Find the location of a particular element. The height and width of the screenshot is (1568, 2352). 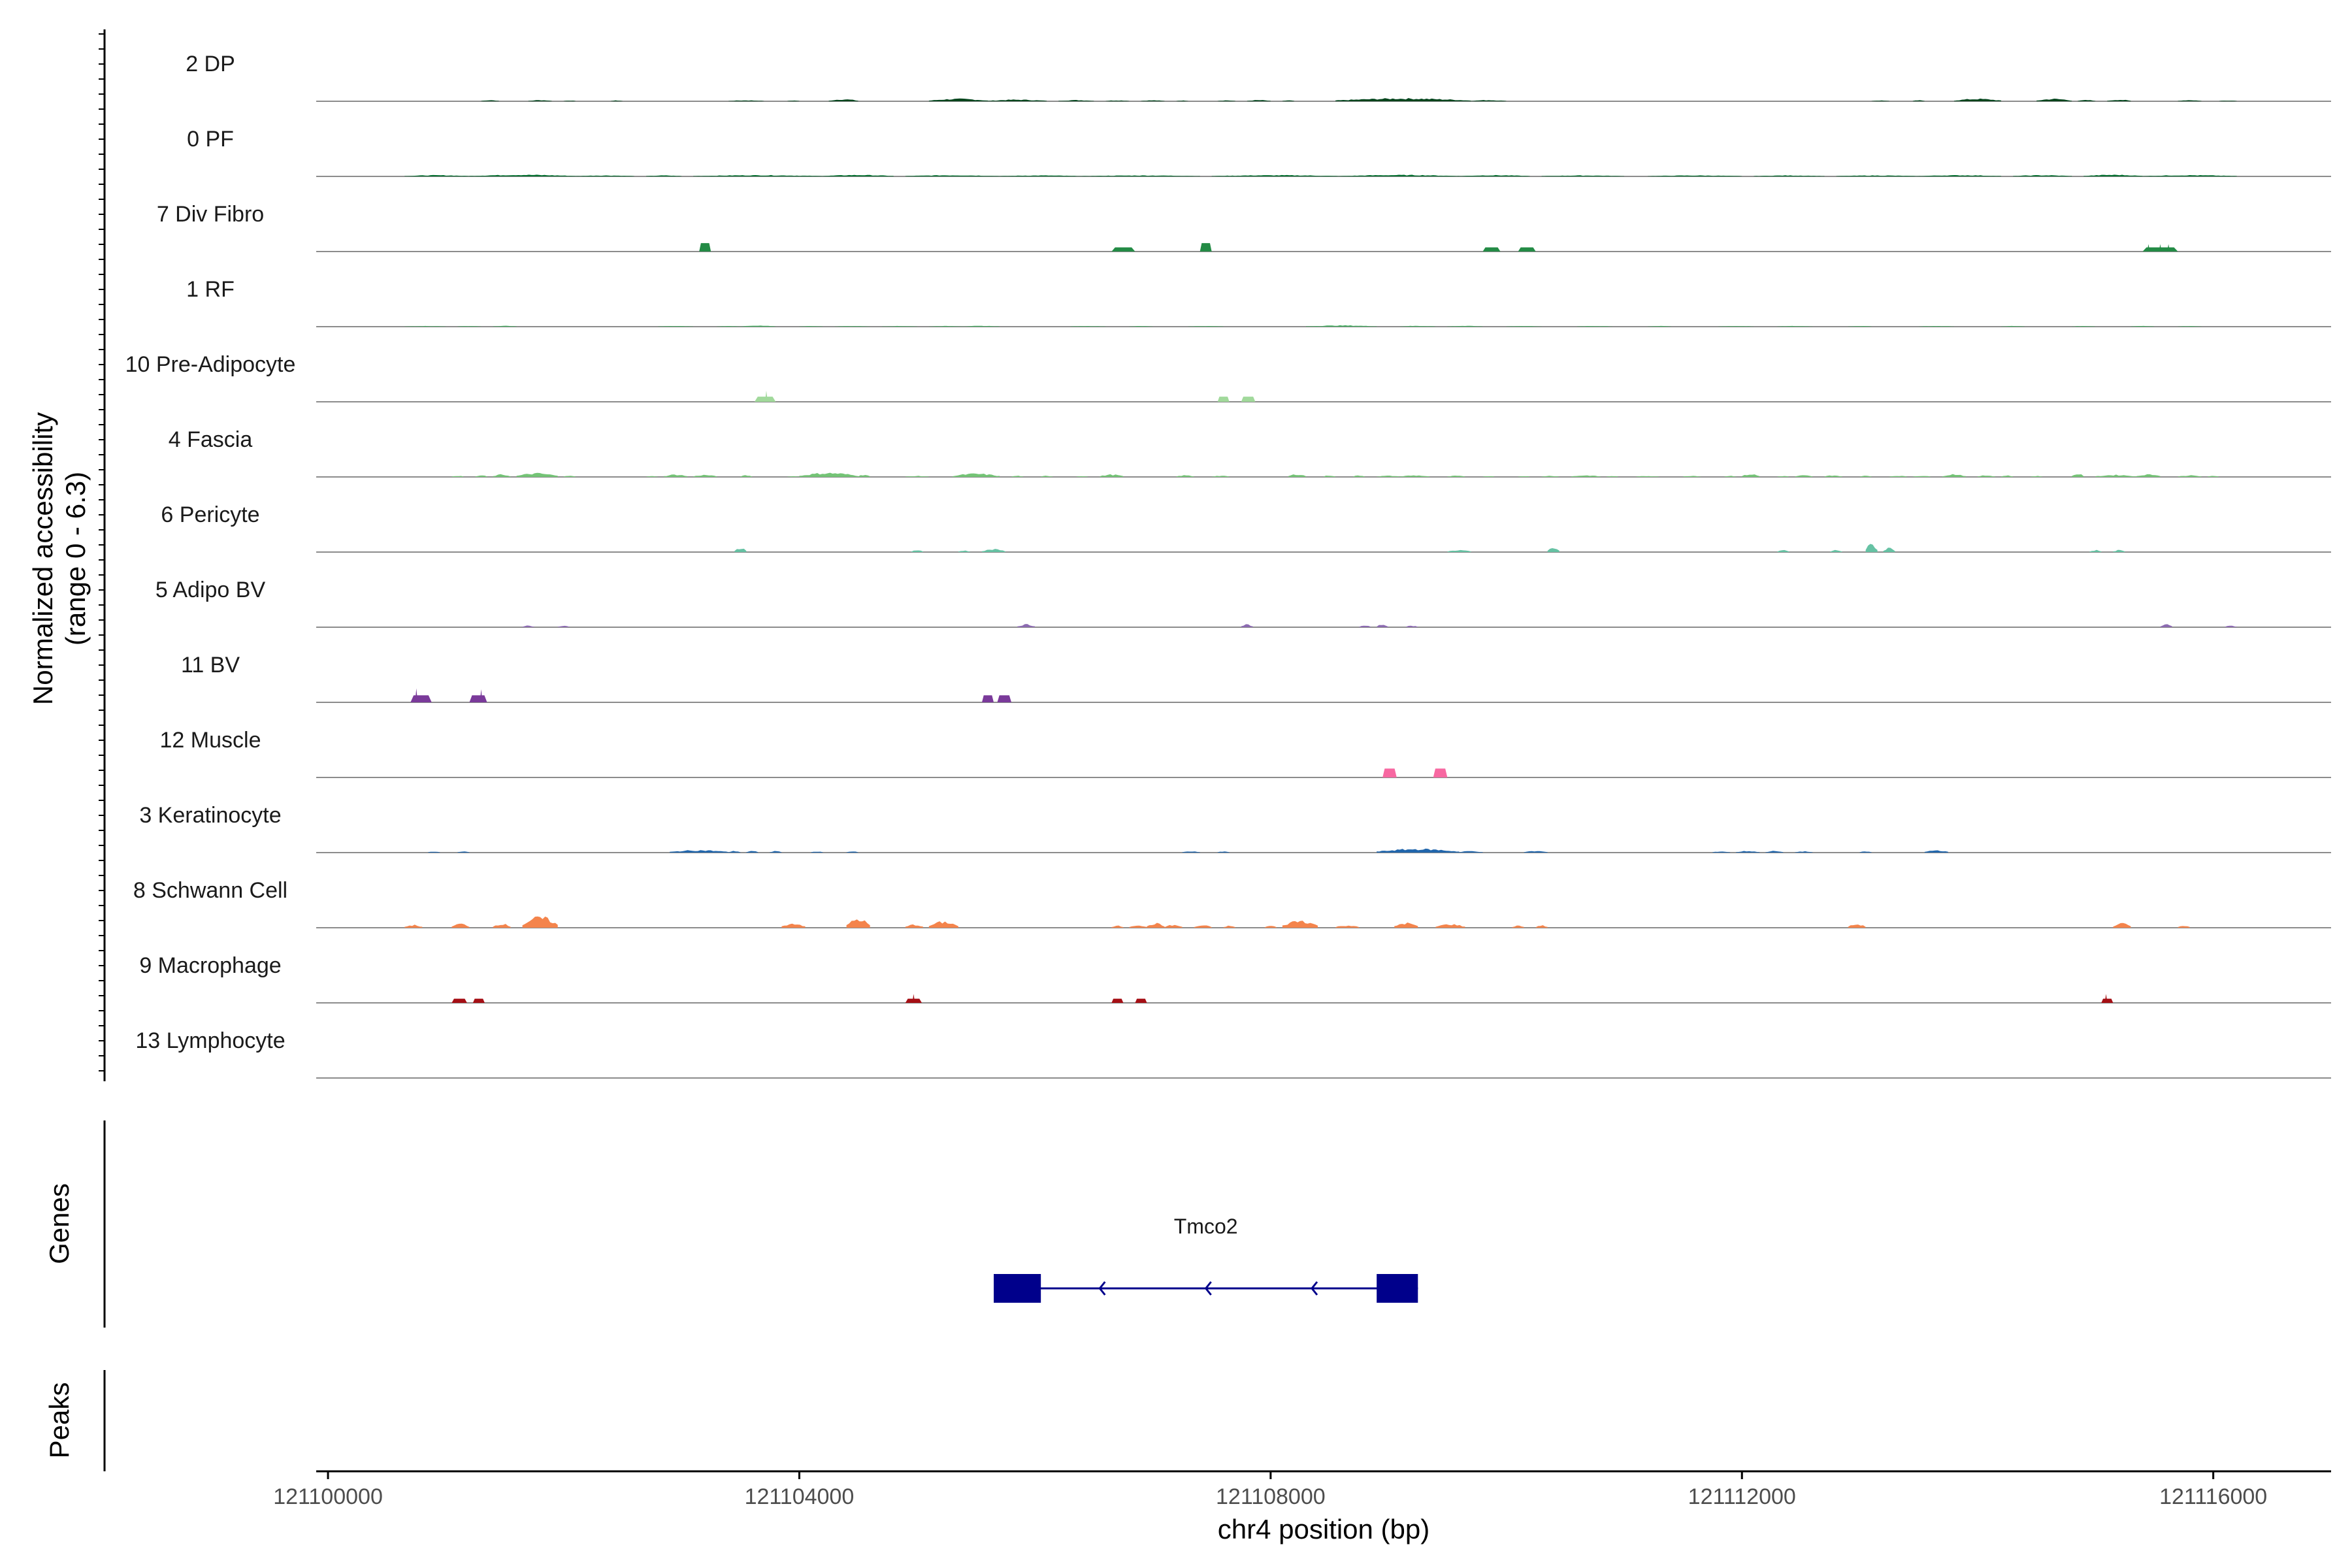

track-12: 8 Schwann Cell is located at coordinates (1232, 903).